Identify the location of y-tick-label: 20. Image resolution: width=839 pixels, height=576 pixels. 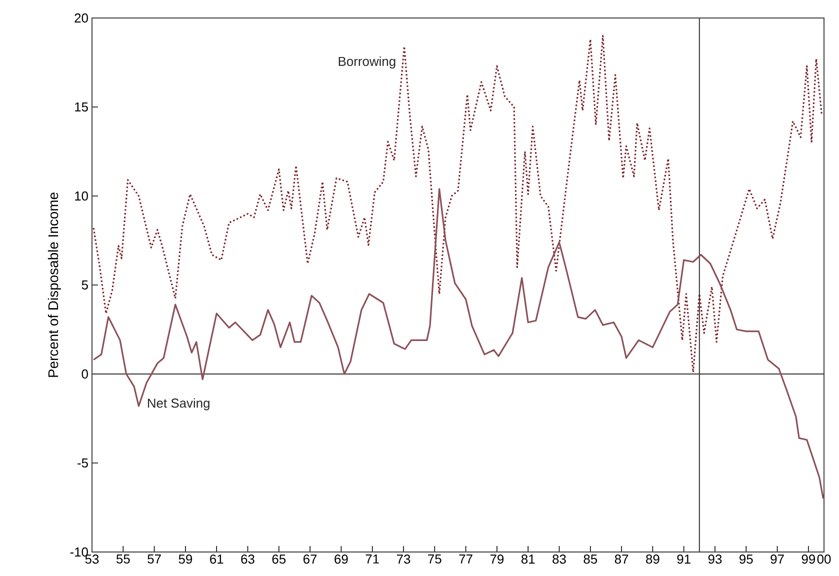
(81, 18).